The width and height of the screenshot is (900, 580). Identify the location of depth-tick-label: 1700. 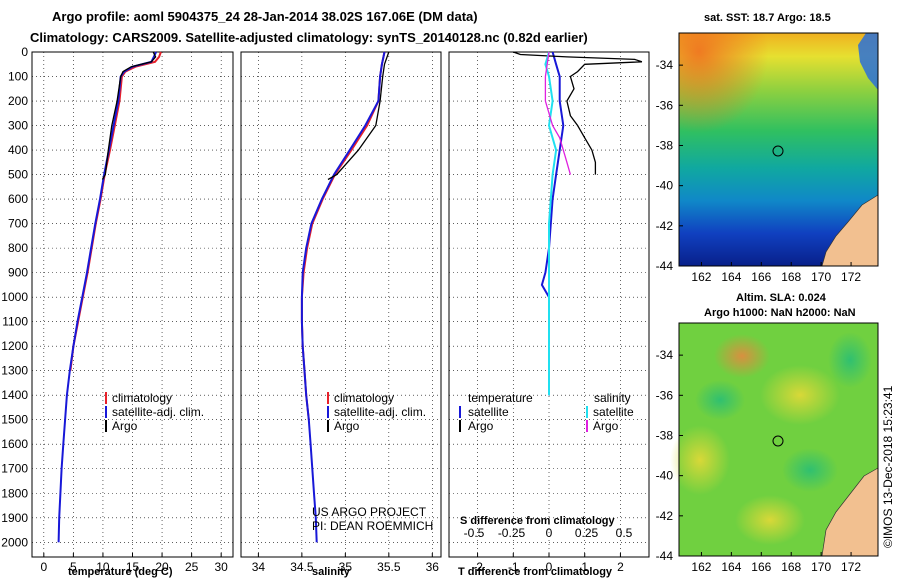
(14, 469).